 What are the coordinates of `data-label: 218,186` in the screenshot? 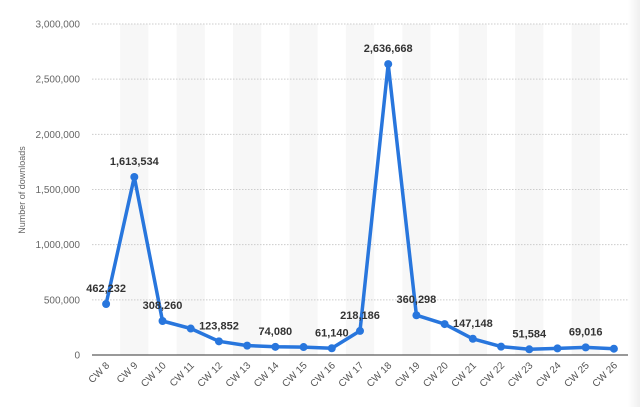 It's located at (360, 316).